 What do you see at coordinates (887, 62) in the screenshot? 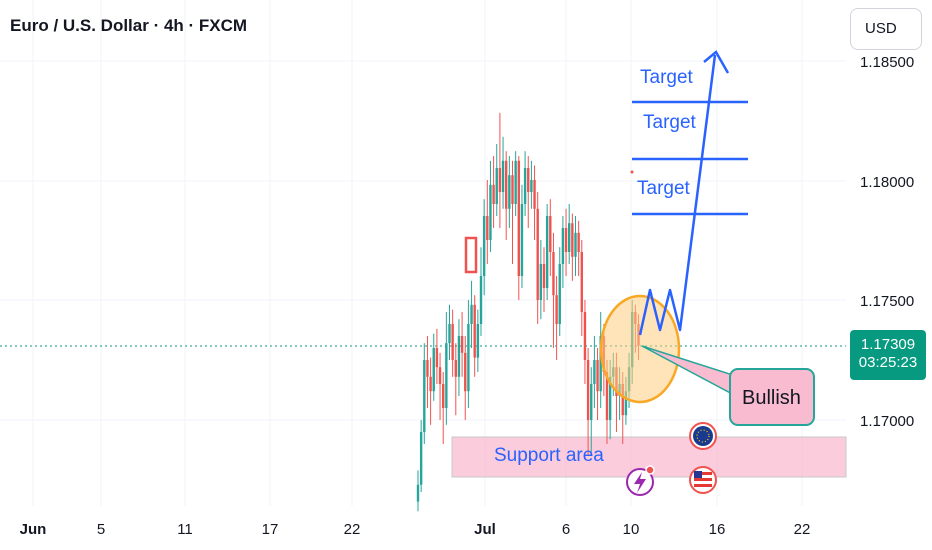
I see `y-tick-label: 1.18500` at bounding box center [887, 62].